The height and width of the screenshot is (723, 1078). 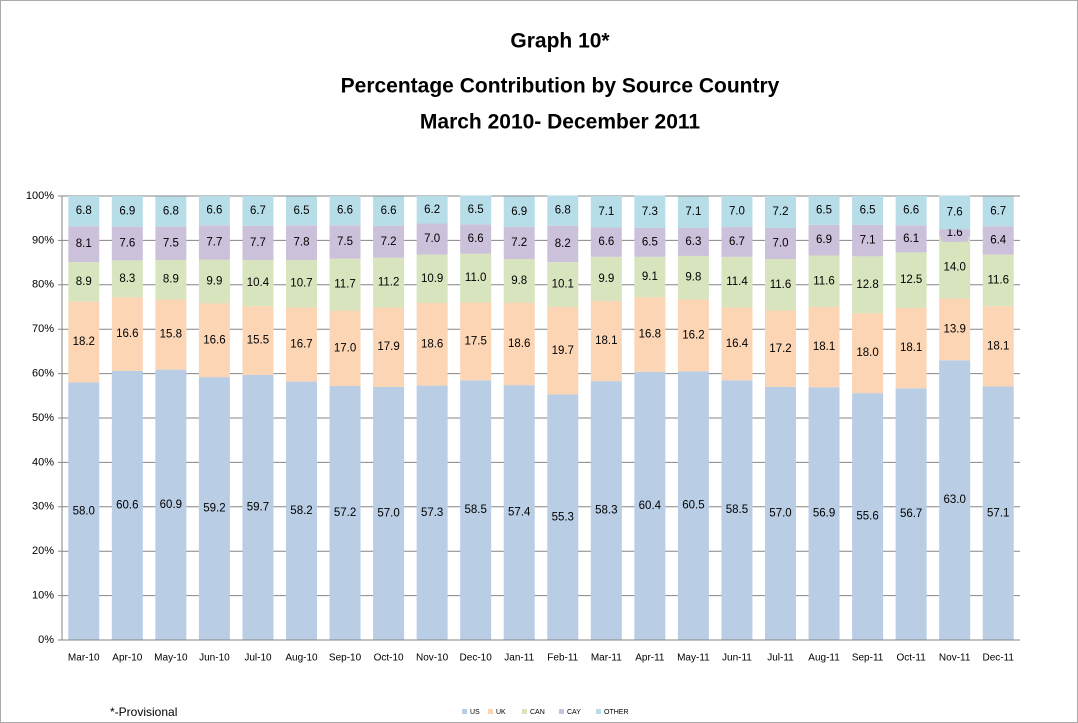 What do you see at coordinates (606, 212) in the screenshot?
I see `data-label: 7.1` at bounding box center [606, 212].